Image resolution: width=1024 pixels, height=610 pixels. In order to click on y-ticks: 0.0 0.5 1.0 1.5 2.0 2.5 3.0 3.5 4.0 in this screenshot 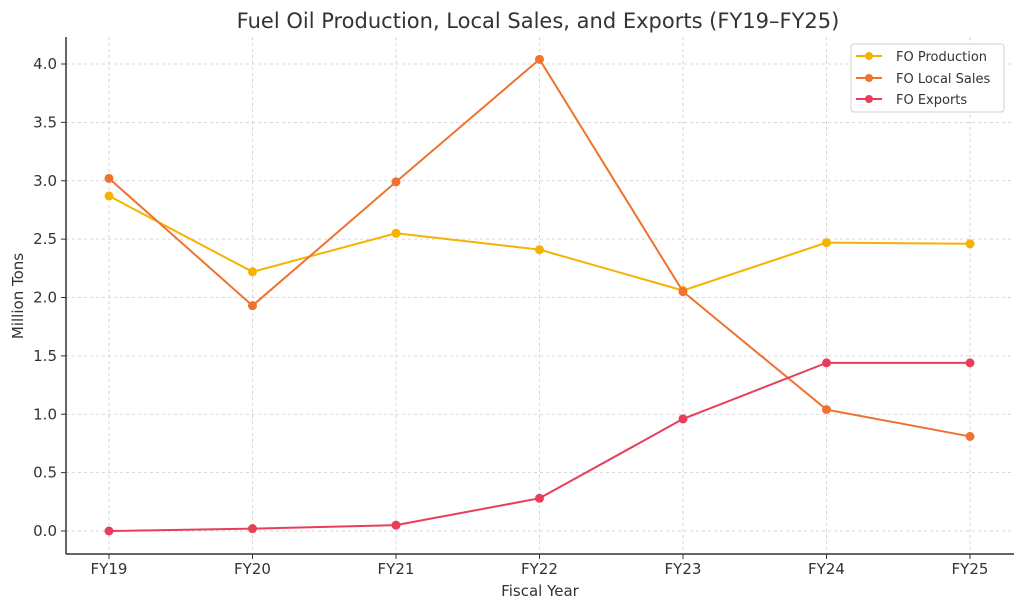, I will do `click(49, 297)`.